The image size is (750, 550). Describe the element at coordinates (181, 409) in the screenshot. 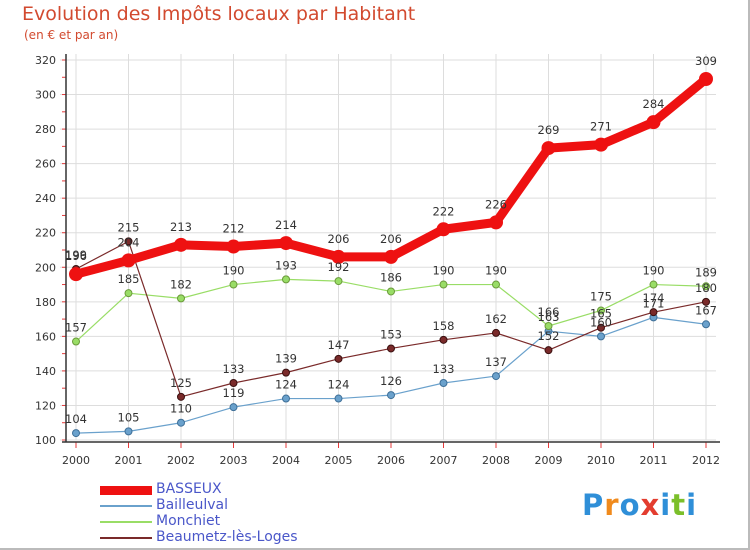

I see `data-label: 110` at that location.